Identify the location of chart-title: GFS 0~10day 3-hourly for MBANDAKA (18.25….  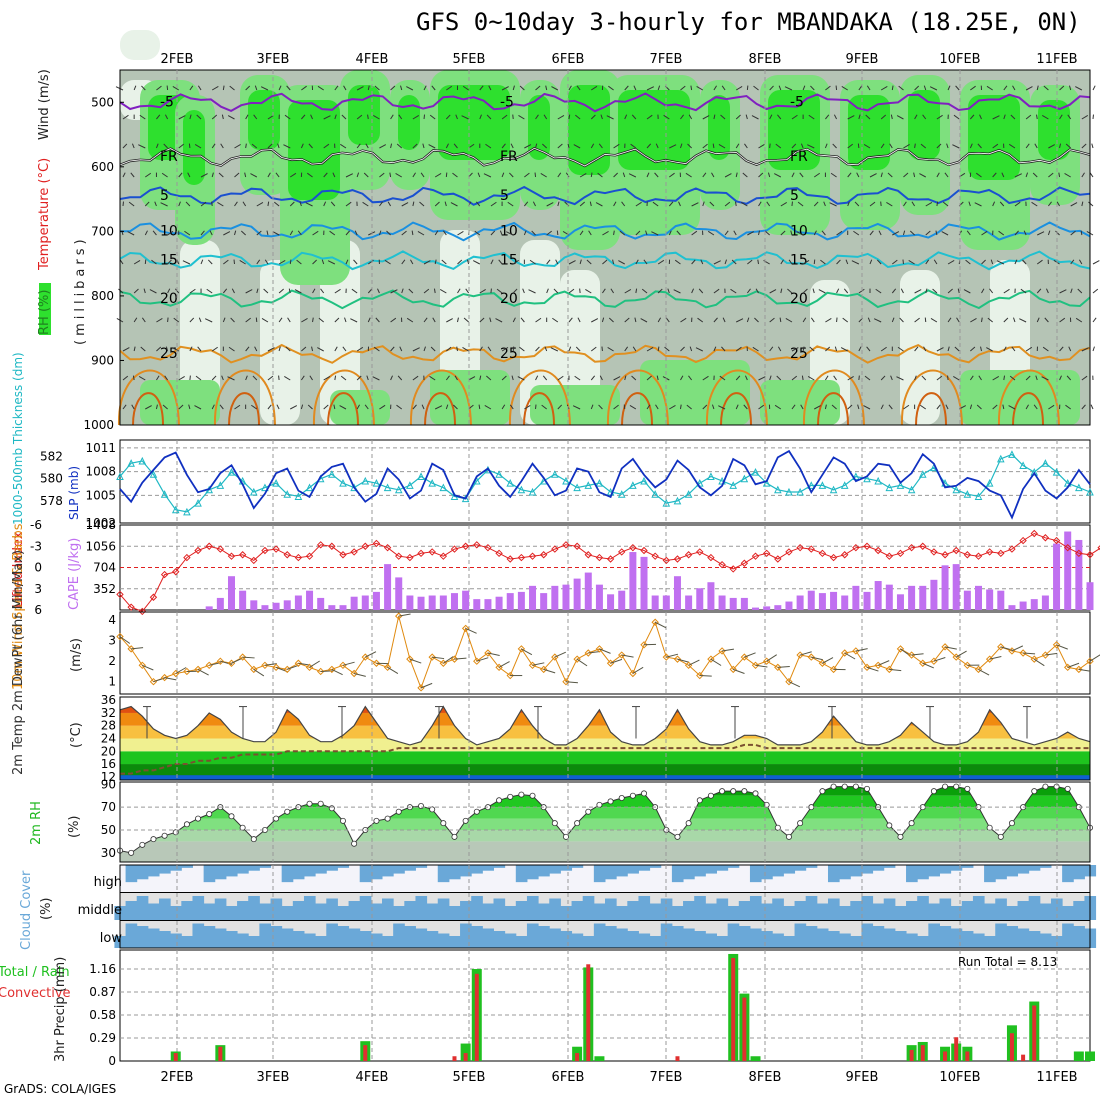
(748, 22).